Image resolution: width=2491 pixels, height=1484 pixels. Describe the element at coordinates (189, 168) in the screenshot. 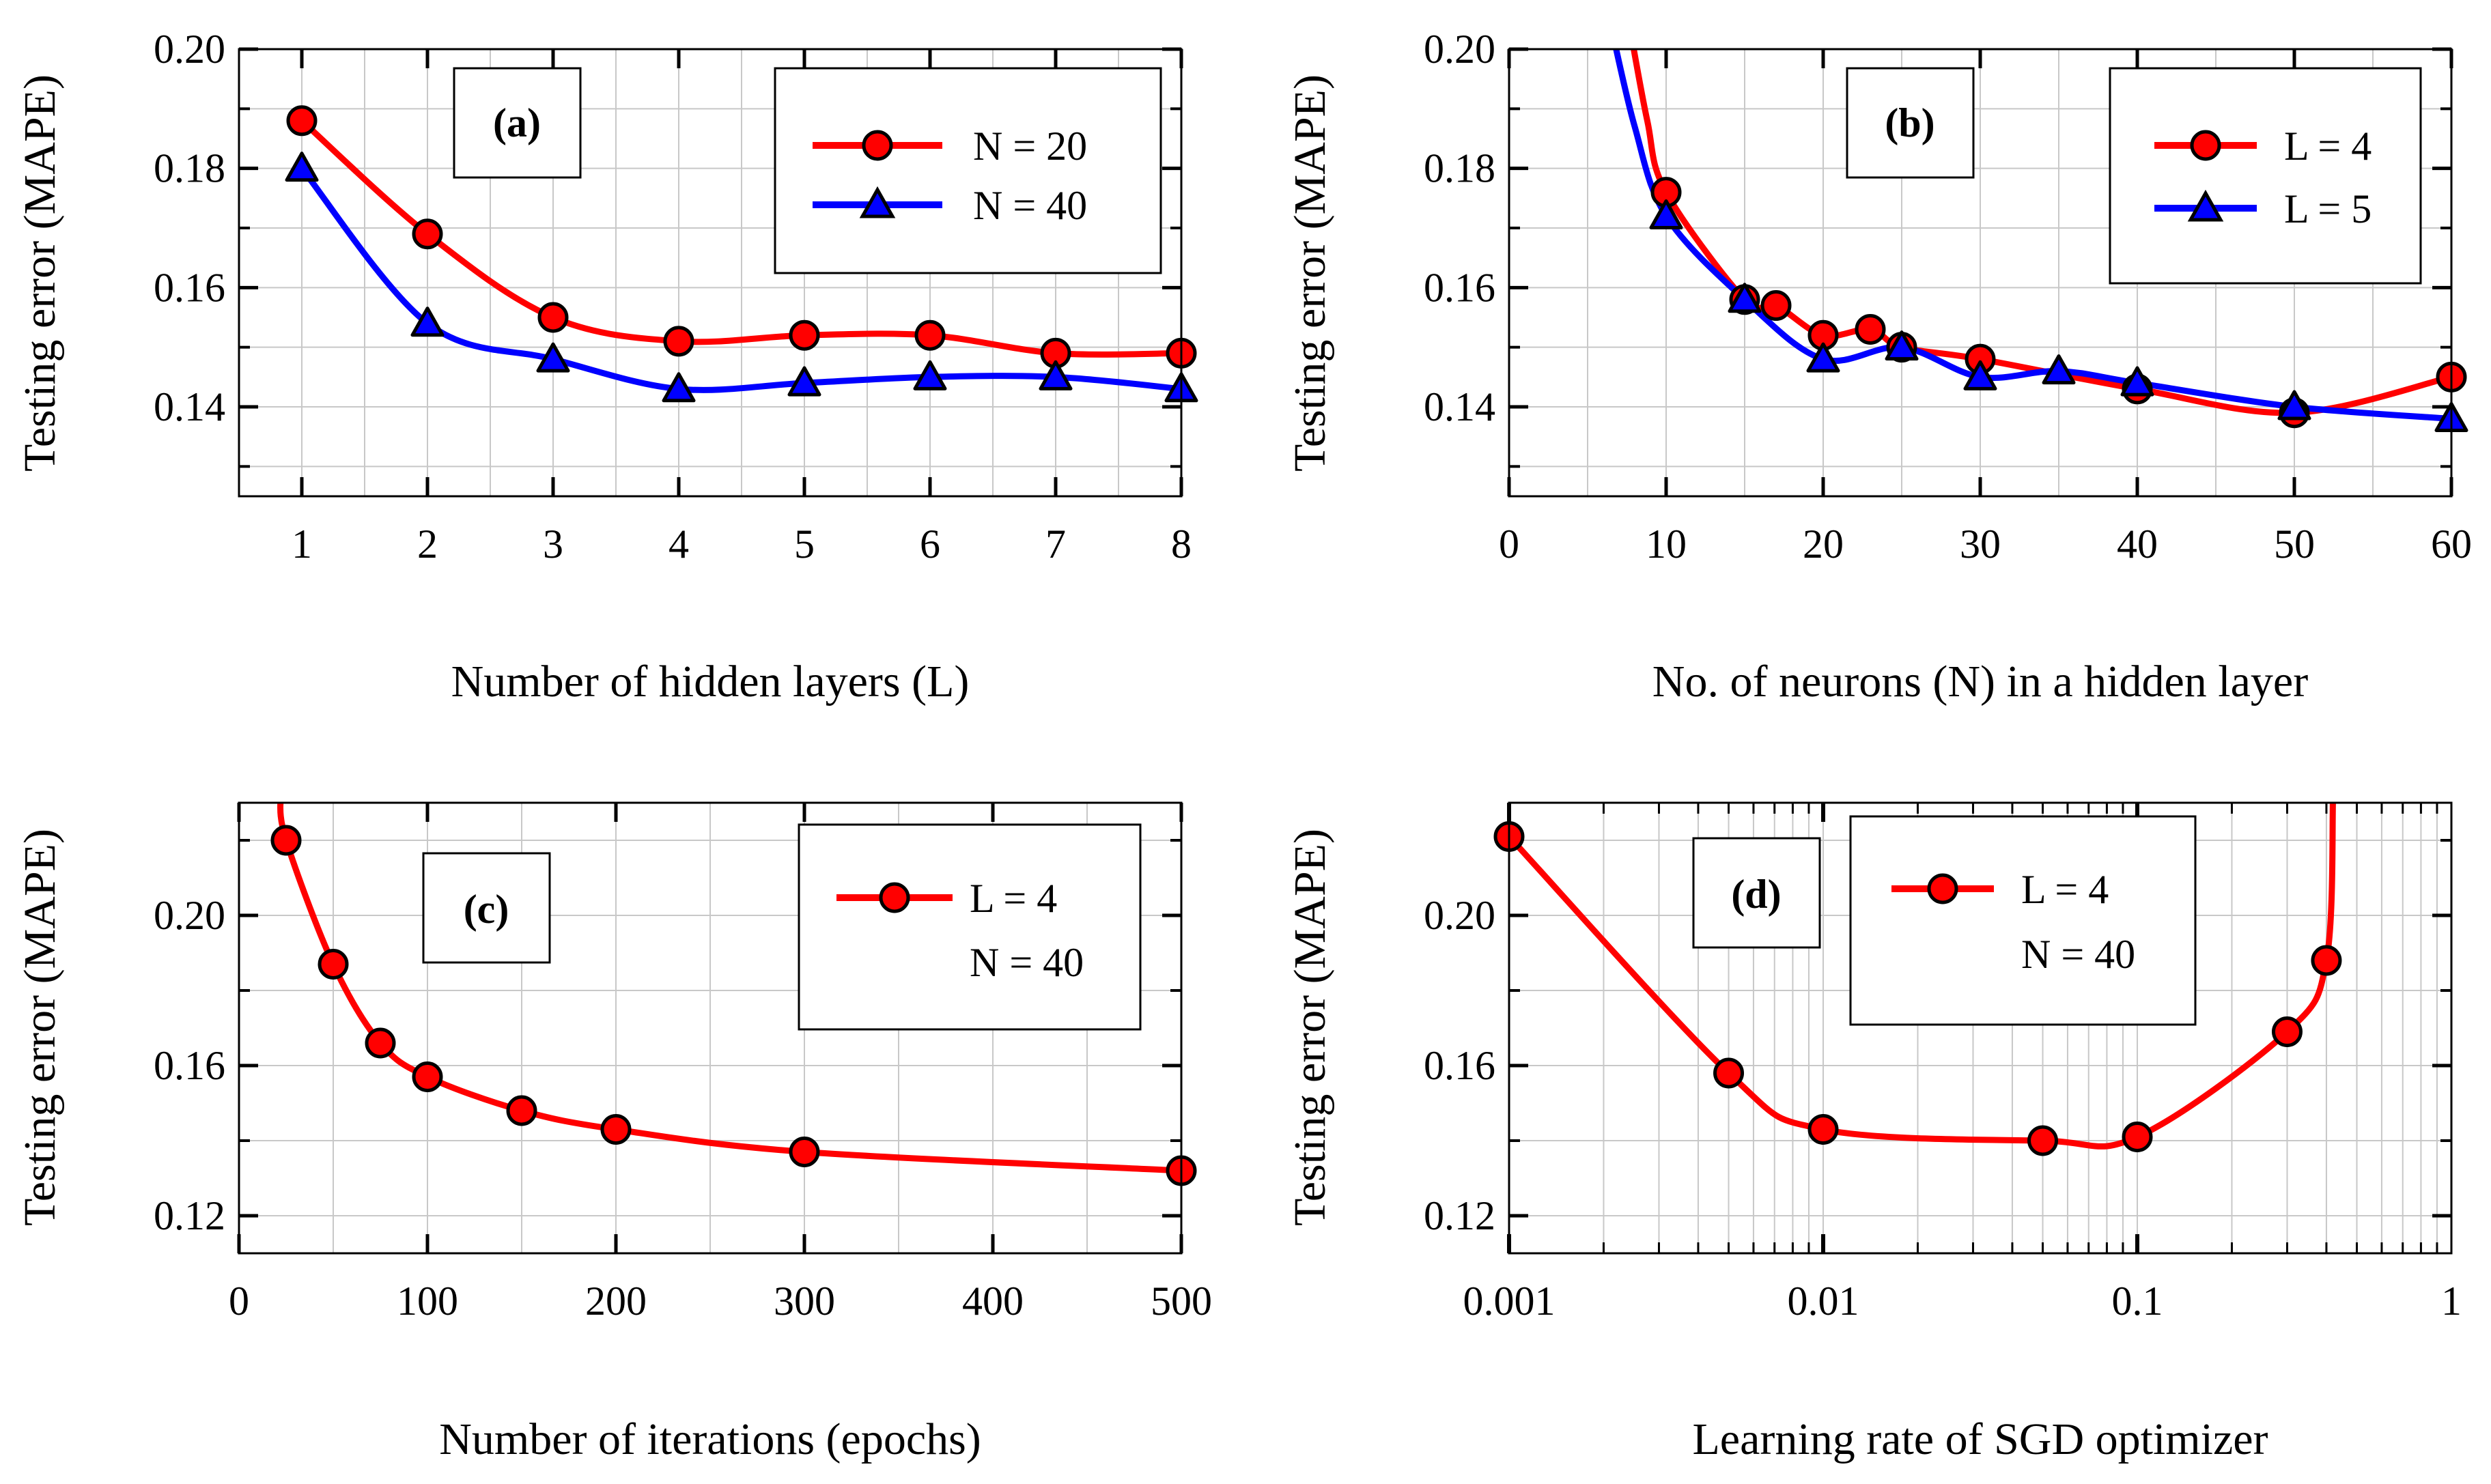

I see `panel-a-ytick-label: 0.18` at that location.